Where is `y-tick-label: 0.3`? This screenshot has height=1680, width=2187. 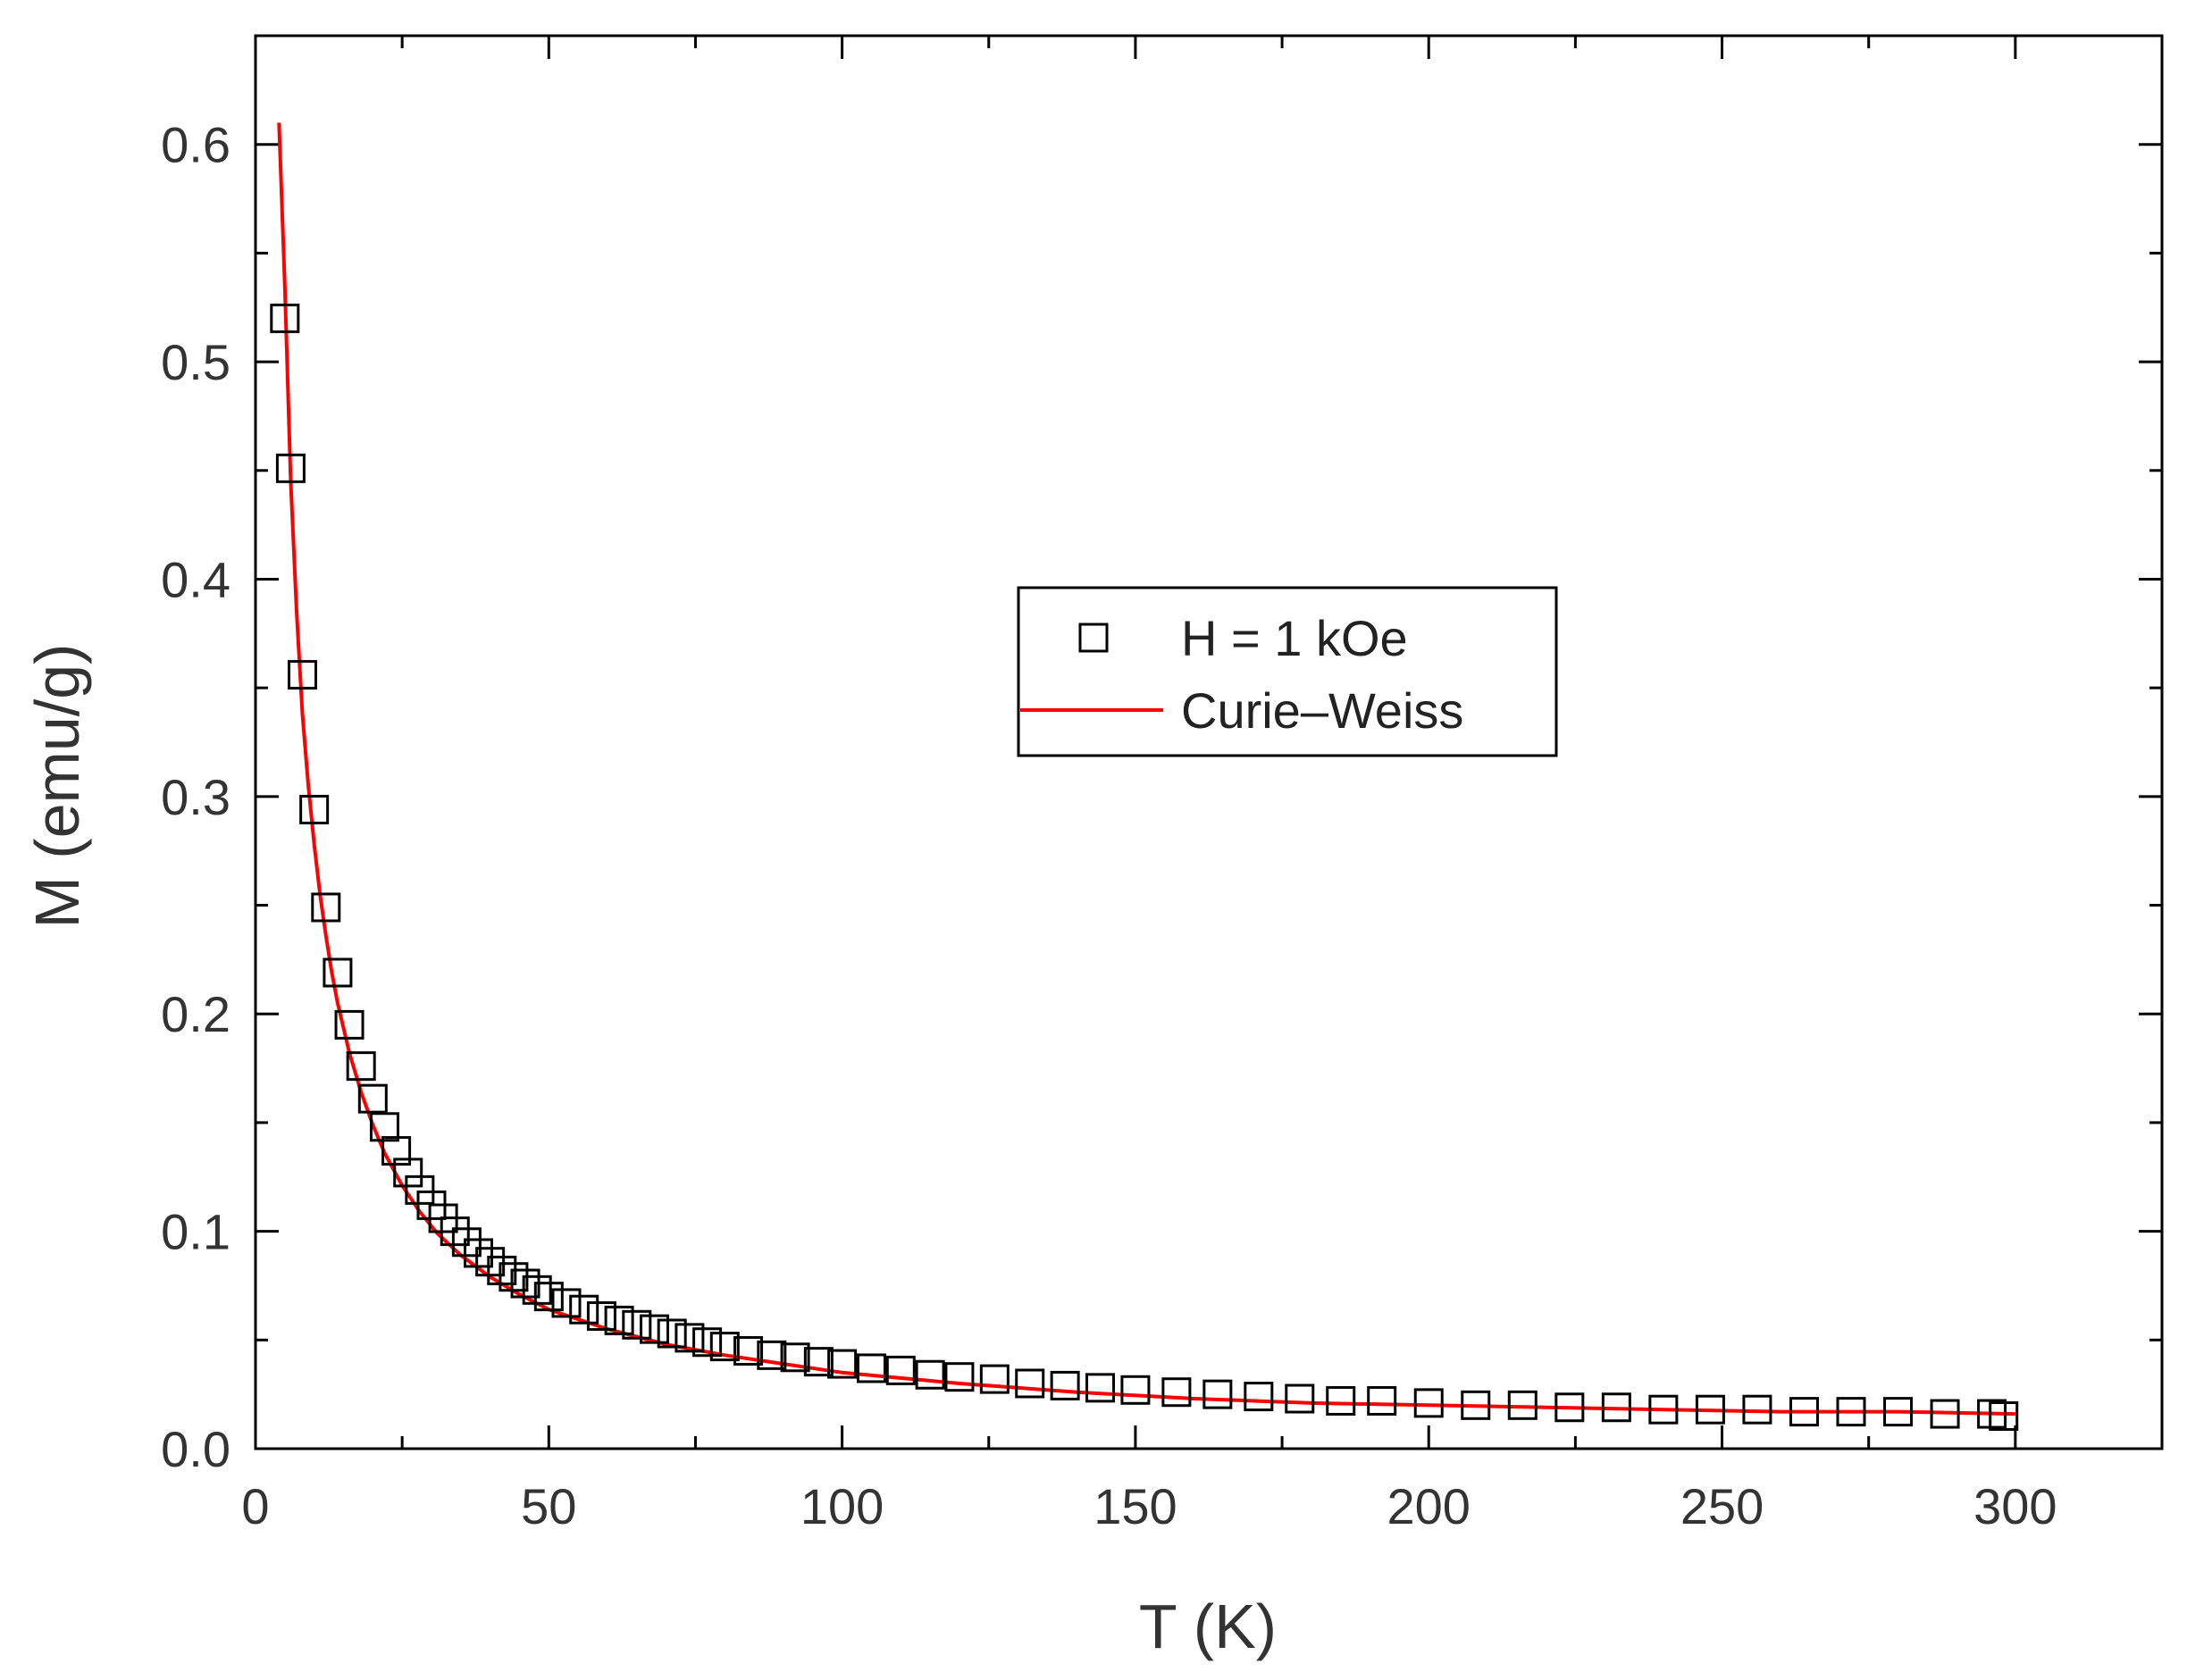
y-tick-label: 0.3 is located at coordinates (195, 797).